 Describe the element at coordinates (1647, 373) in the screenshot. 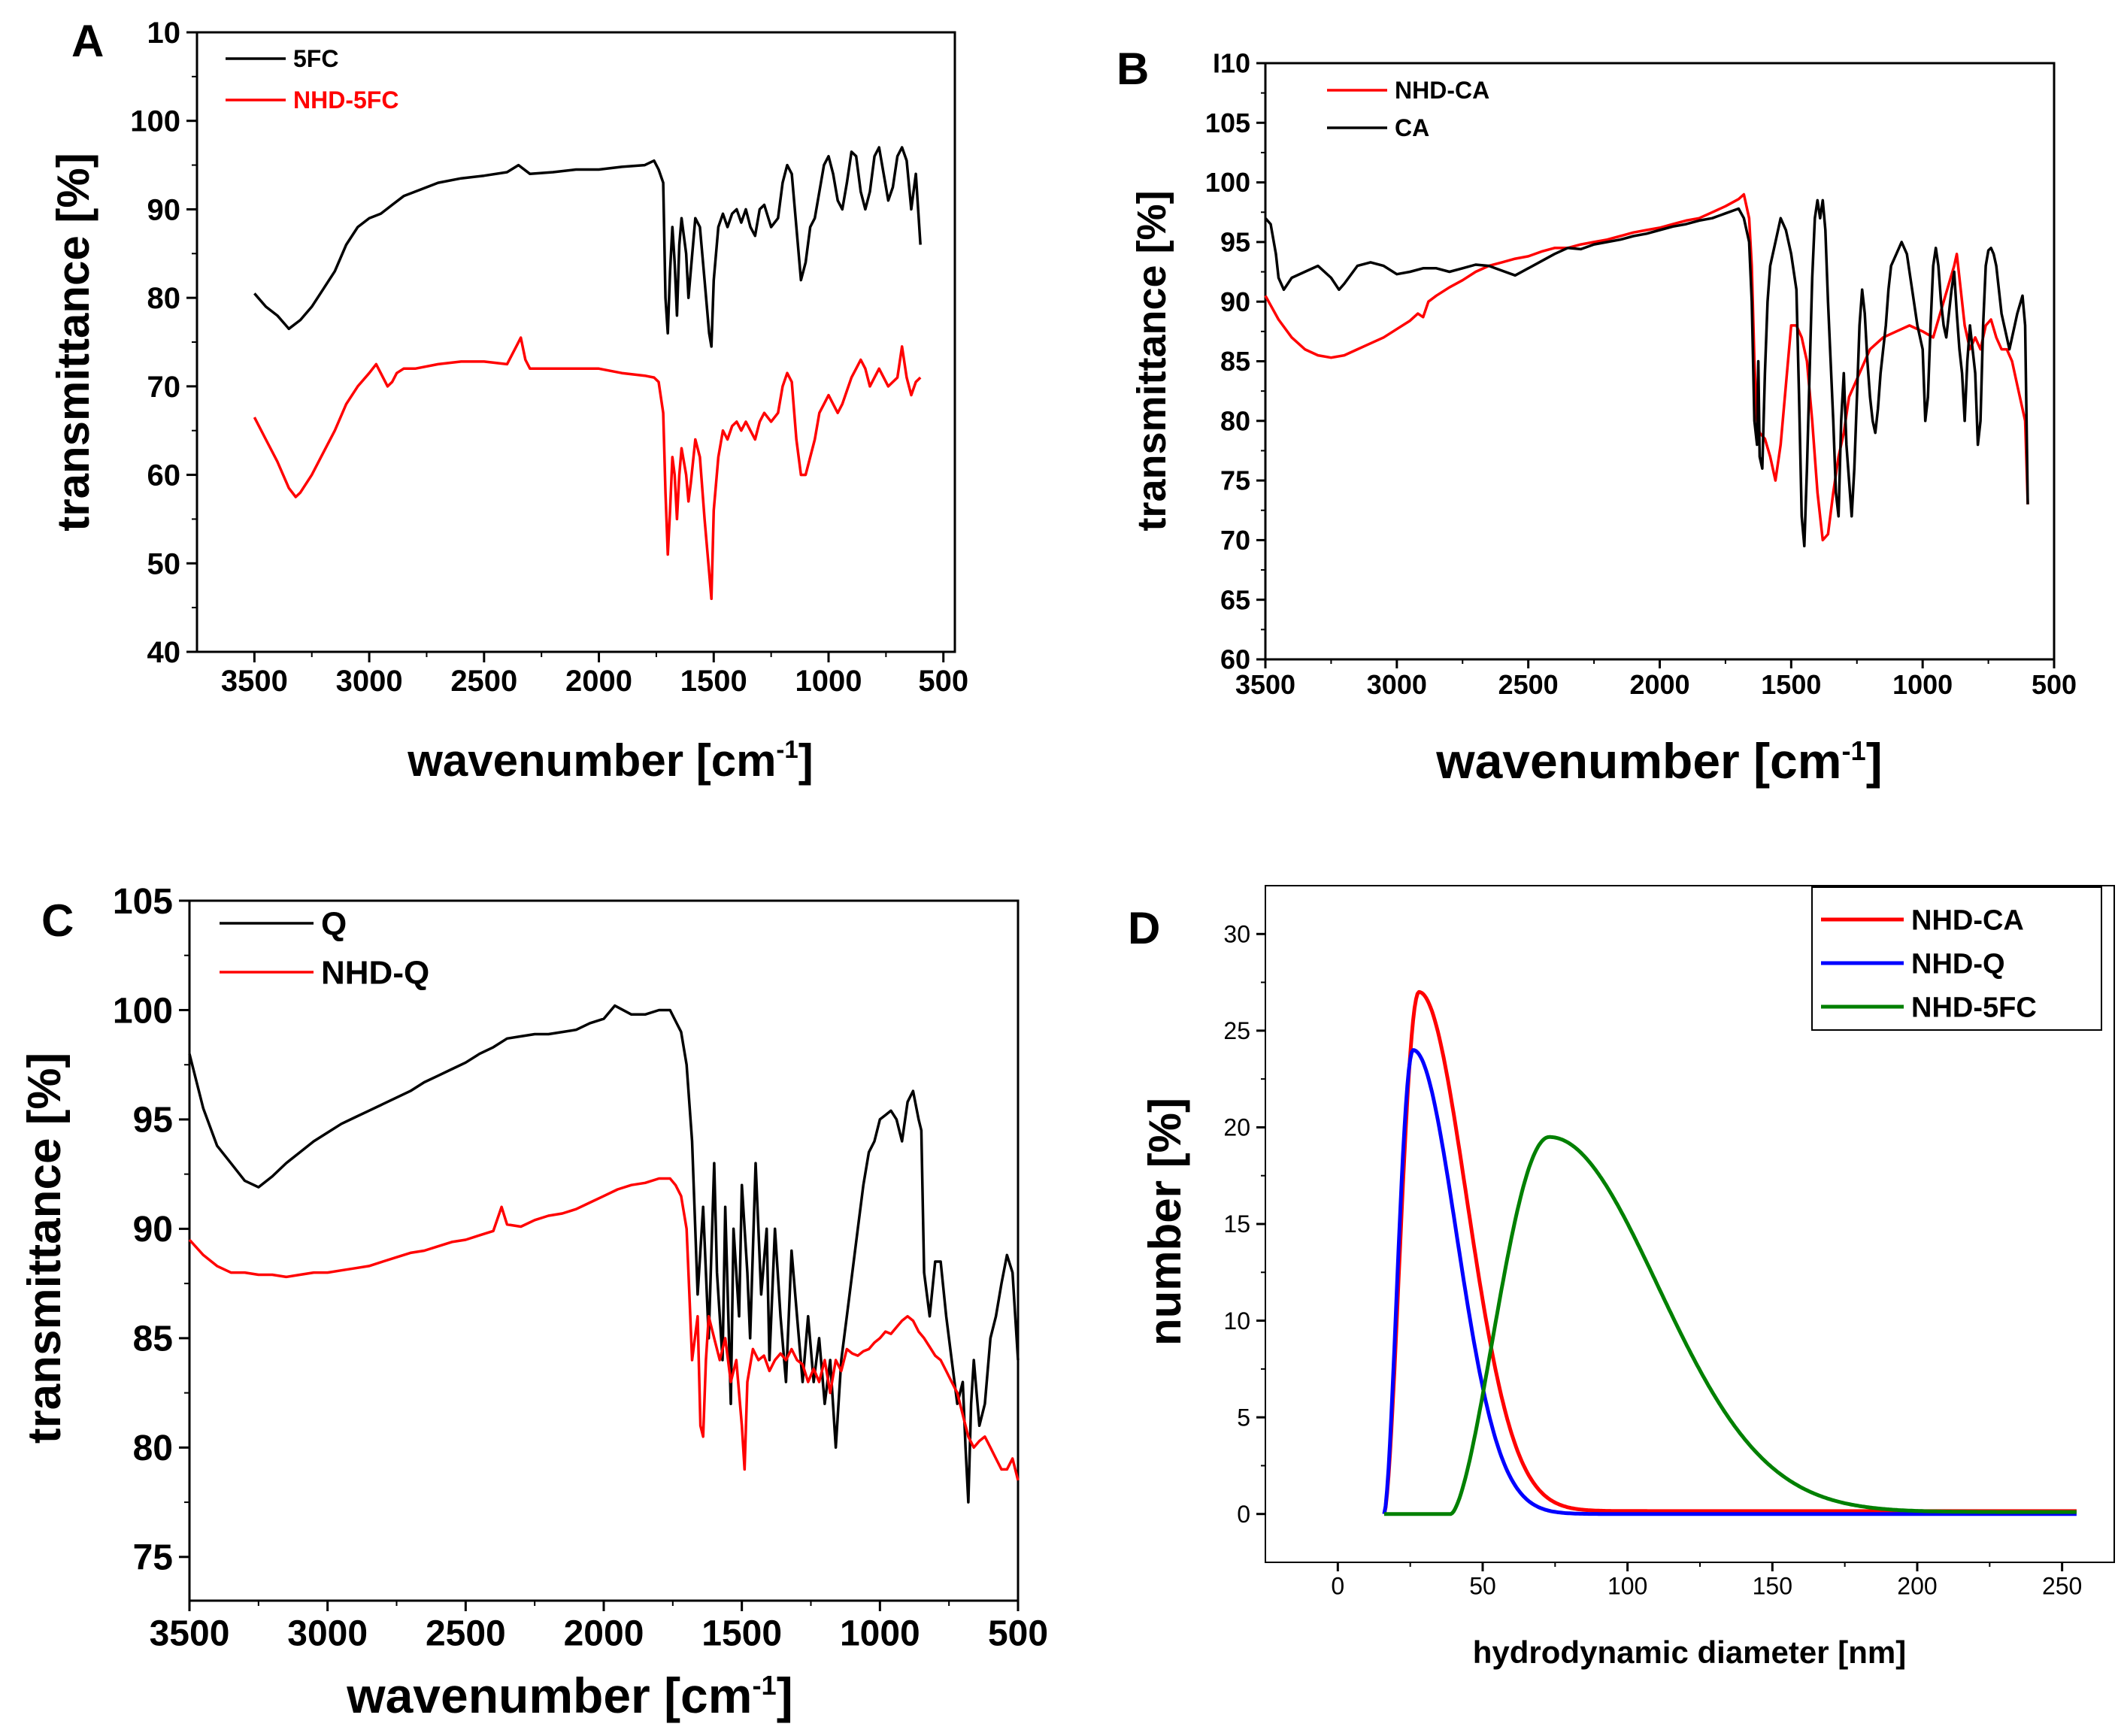

I see `series-line-ca` at that location.